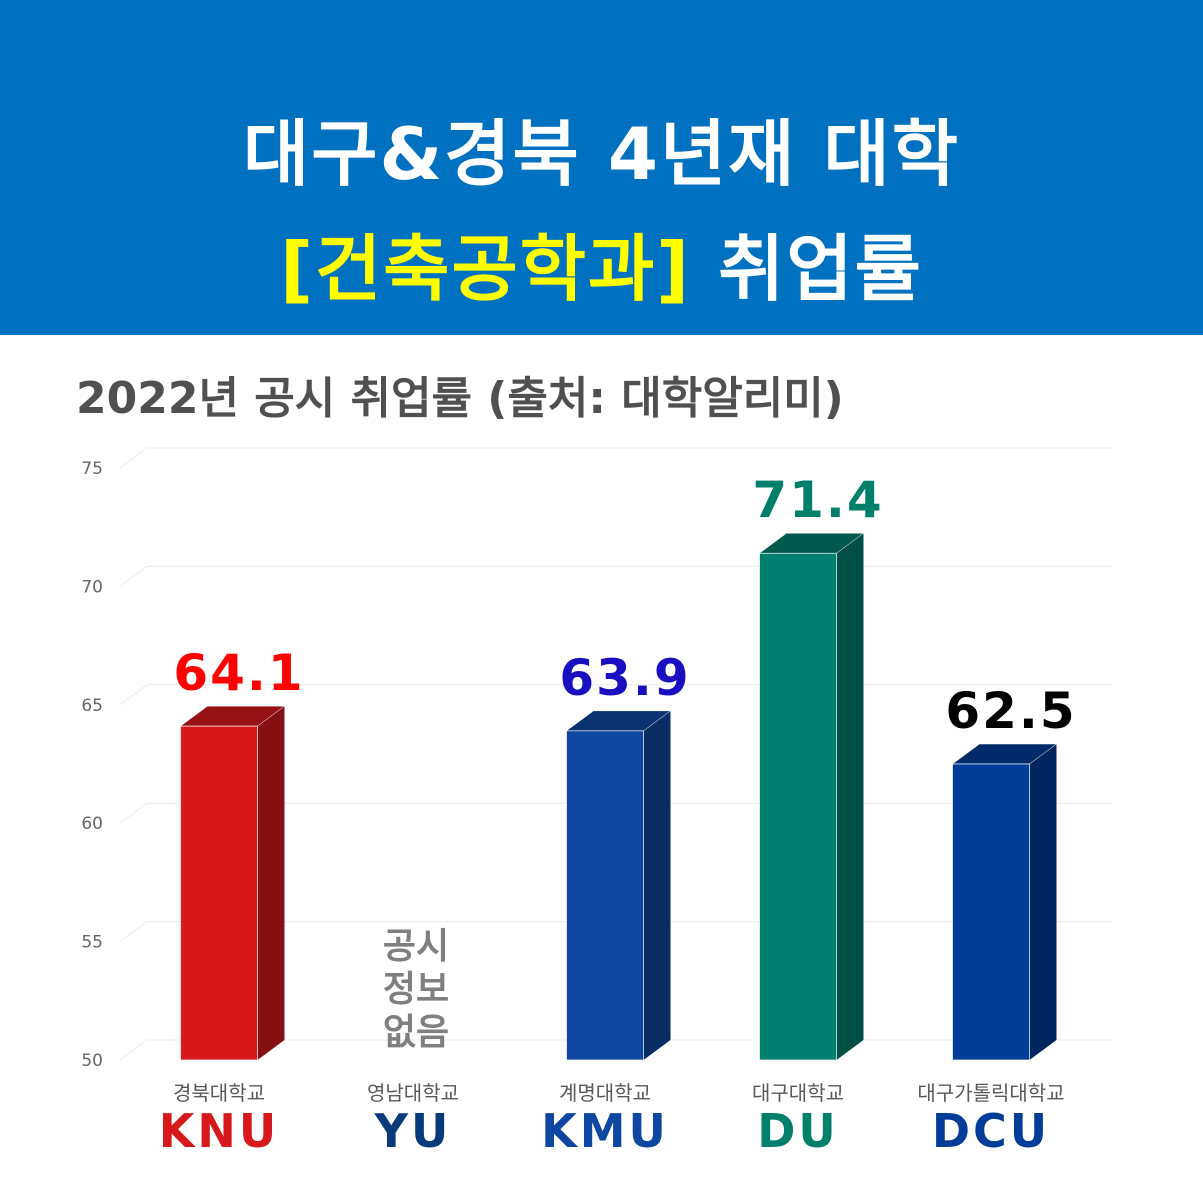 The image size is (1203, 1203). What do you see at coordinates (817, 500) in the screenshot?
I see `data-label: 71.4` at bounding box center [817, 500].